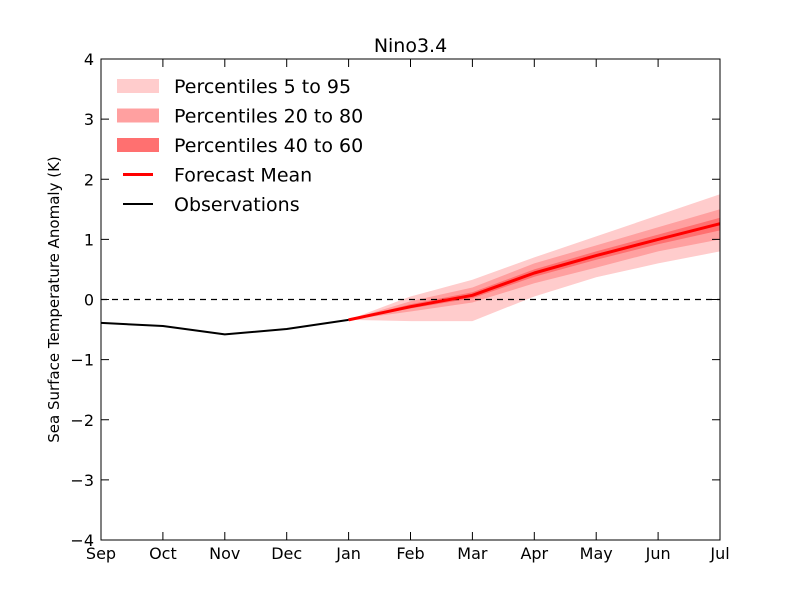 This screenshot has width=800, height=600. Describe the element at coordinates (243, 176) in the screenshot. I see `legend-label-3: Forecast Mean` at that location.